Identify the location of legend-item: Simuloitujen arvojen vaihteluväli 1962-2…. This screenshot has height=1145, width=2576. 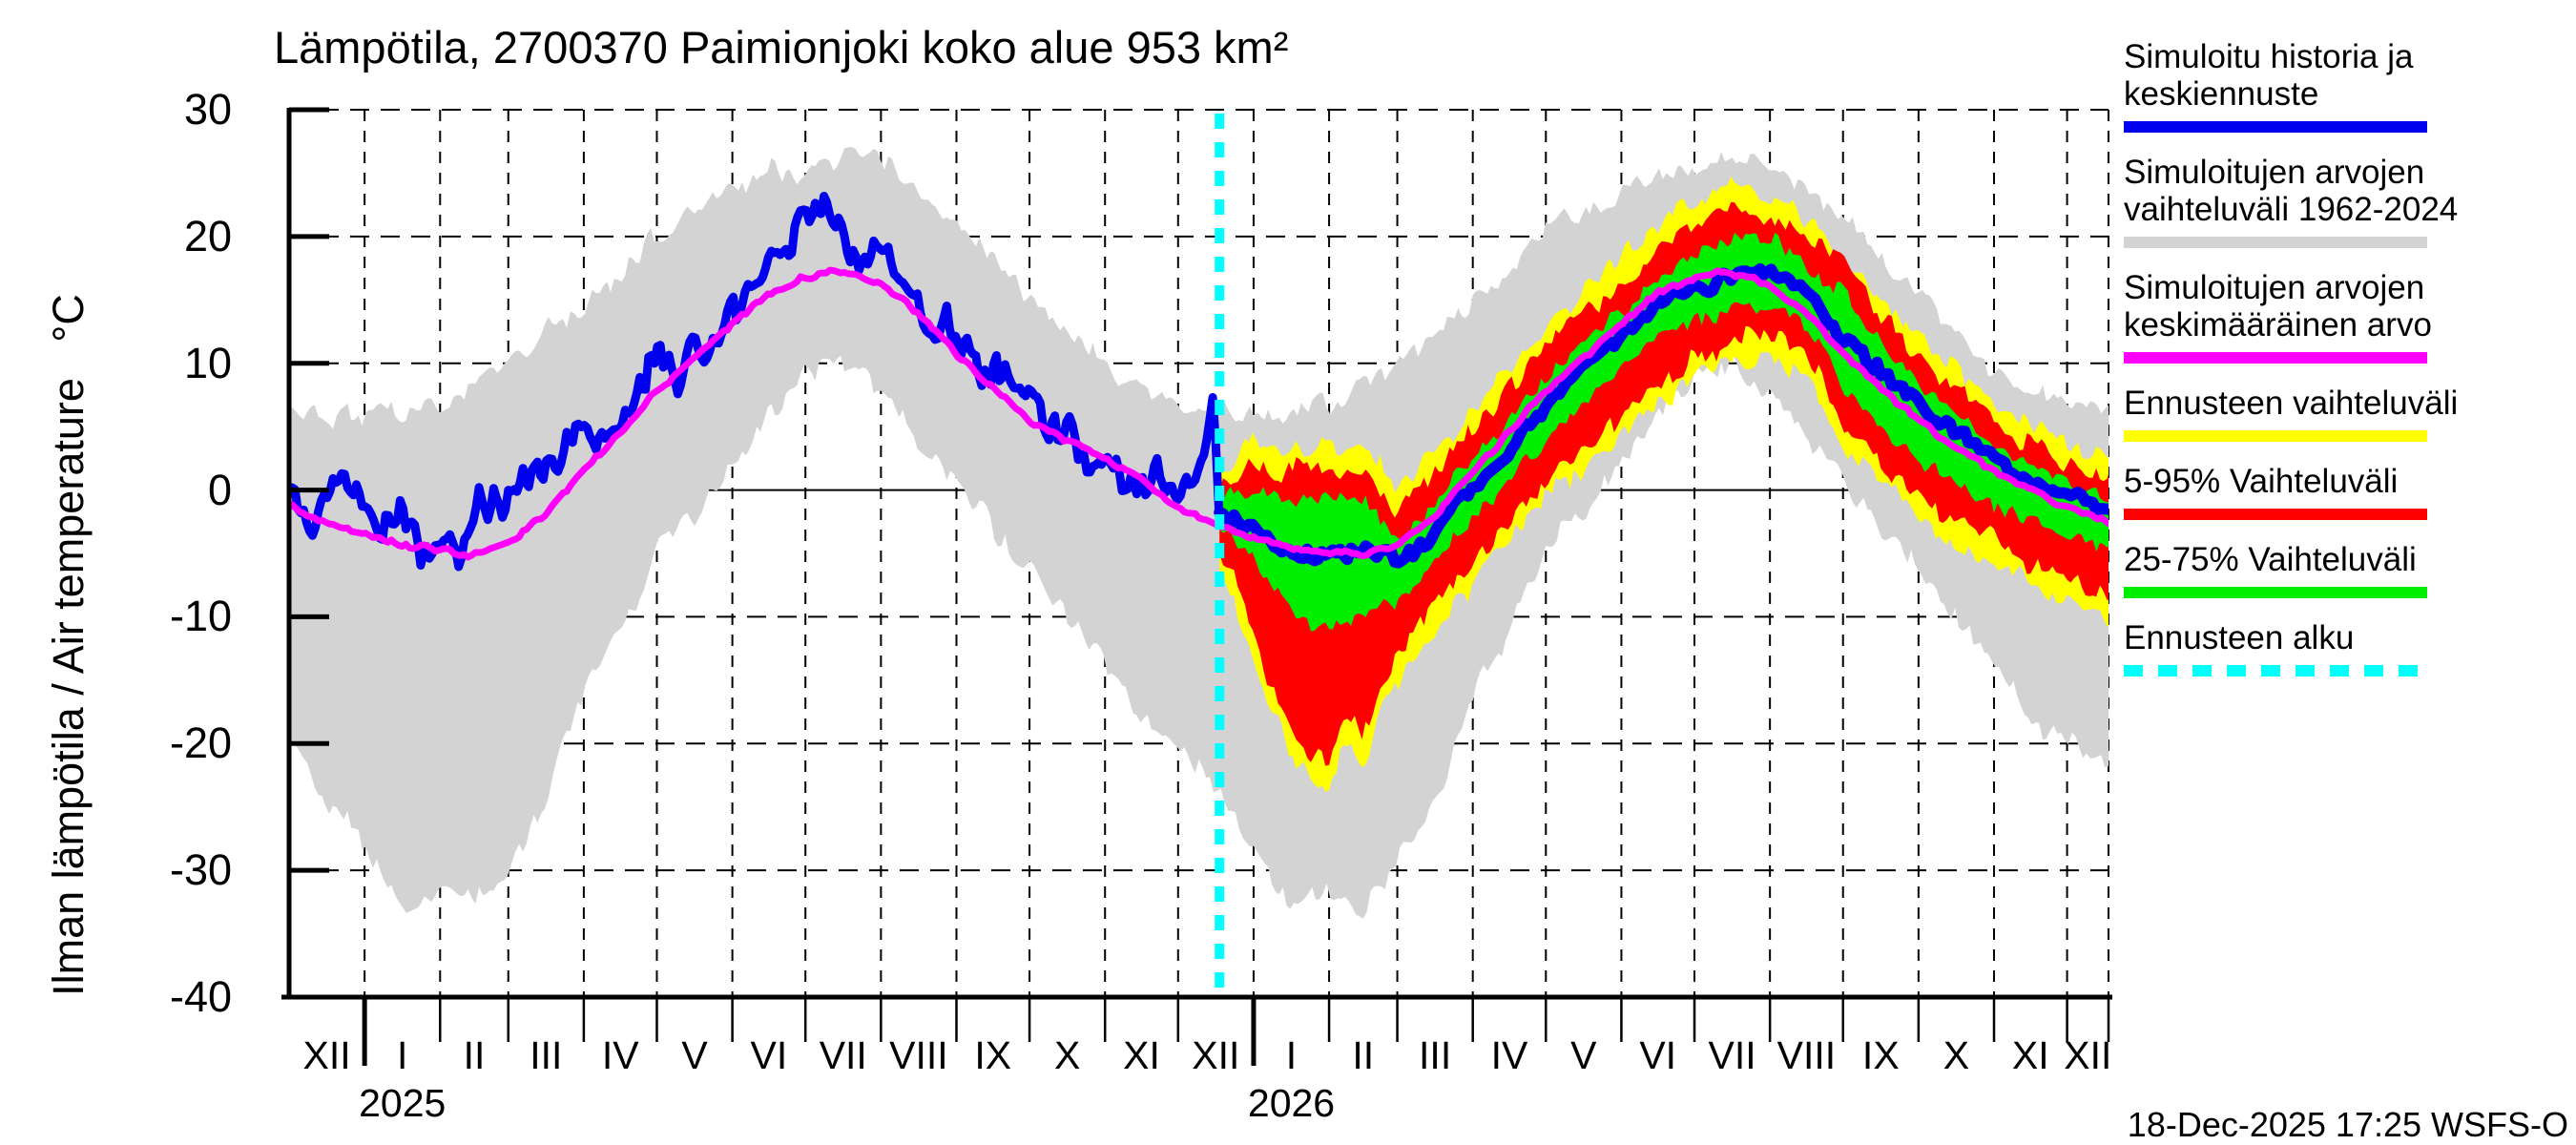
(2334, 201).